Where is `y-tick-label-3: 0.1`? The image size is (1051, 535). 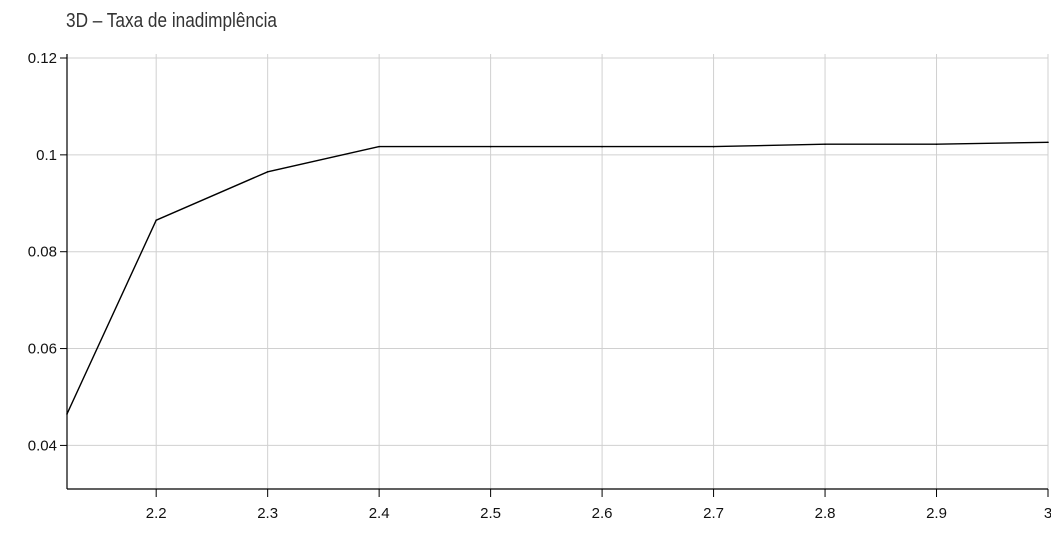
y-tick-label-3: 0.1 is located at coordinates (46, 155).